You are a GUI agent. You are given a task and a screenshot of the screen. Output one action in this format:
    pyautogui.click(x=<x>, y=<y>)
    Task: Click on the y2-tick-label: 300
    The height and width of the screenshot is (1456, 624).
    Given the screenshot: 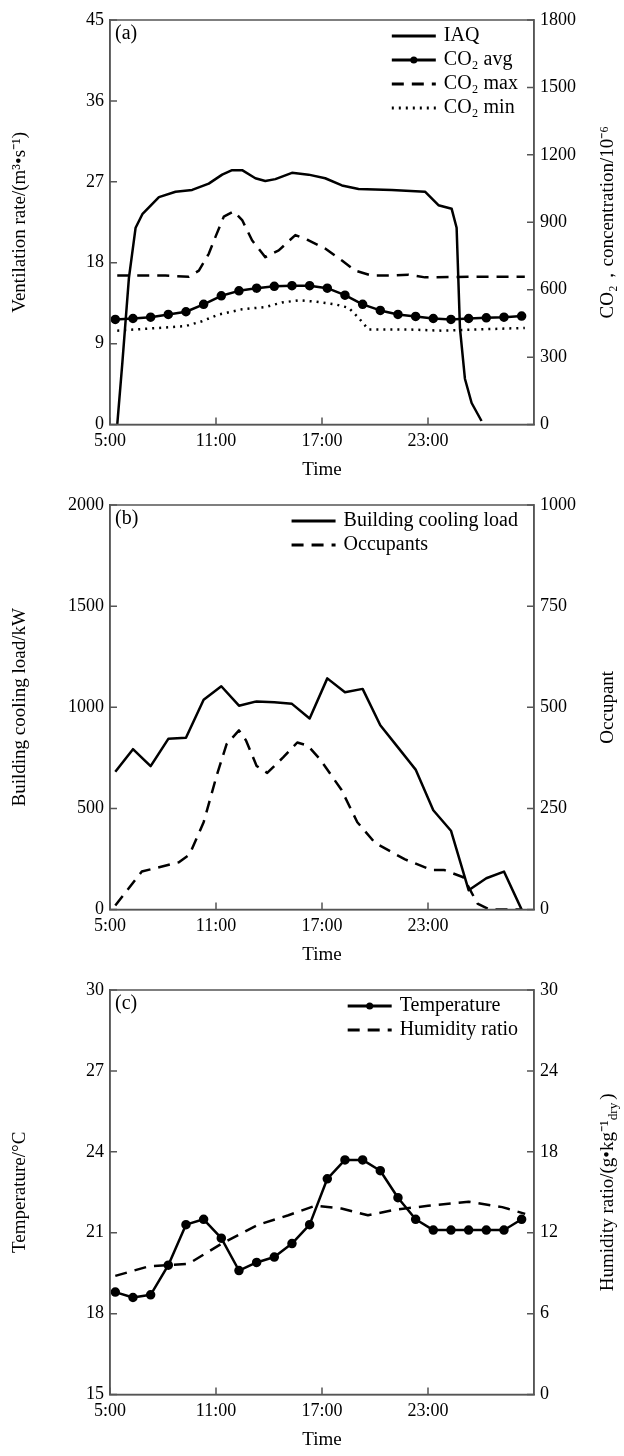 What is the action you would take?
    pyautogui.click(x=553, y=355)
    